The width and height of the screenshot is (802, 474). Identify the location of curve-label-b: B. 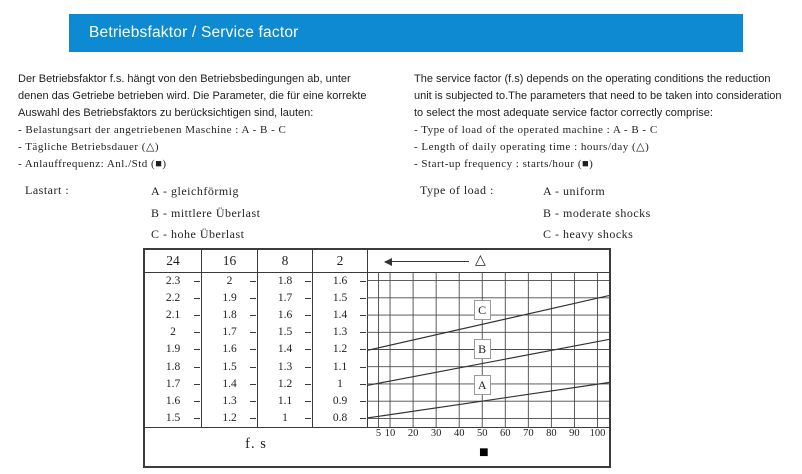
(482, 349).